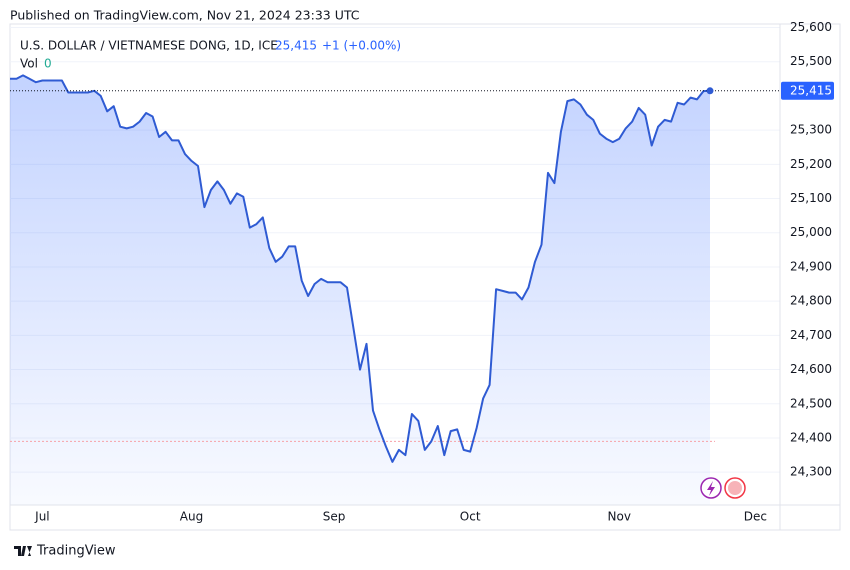 The image size is (850, 570). Describe the element at coordinates (41, 517) in the screenshot. I see `x-tick-label: Jul` at that location.